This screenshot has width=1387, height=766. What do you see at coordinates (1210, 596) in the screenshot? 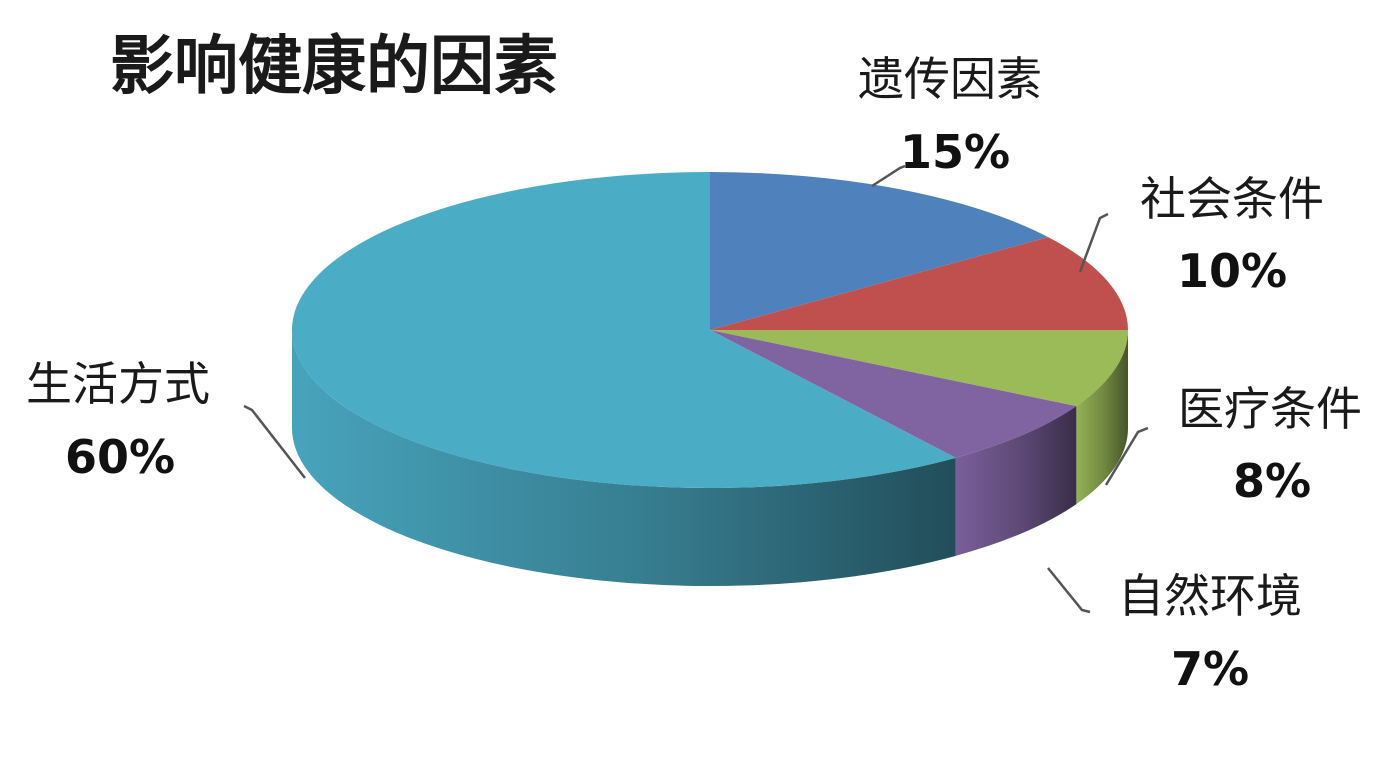
I see `slice-label-4: 自然环境` at bounding box center [1210, 596].